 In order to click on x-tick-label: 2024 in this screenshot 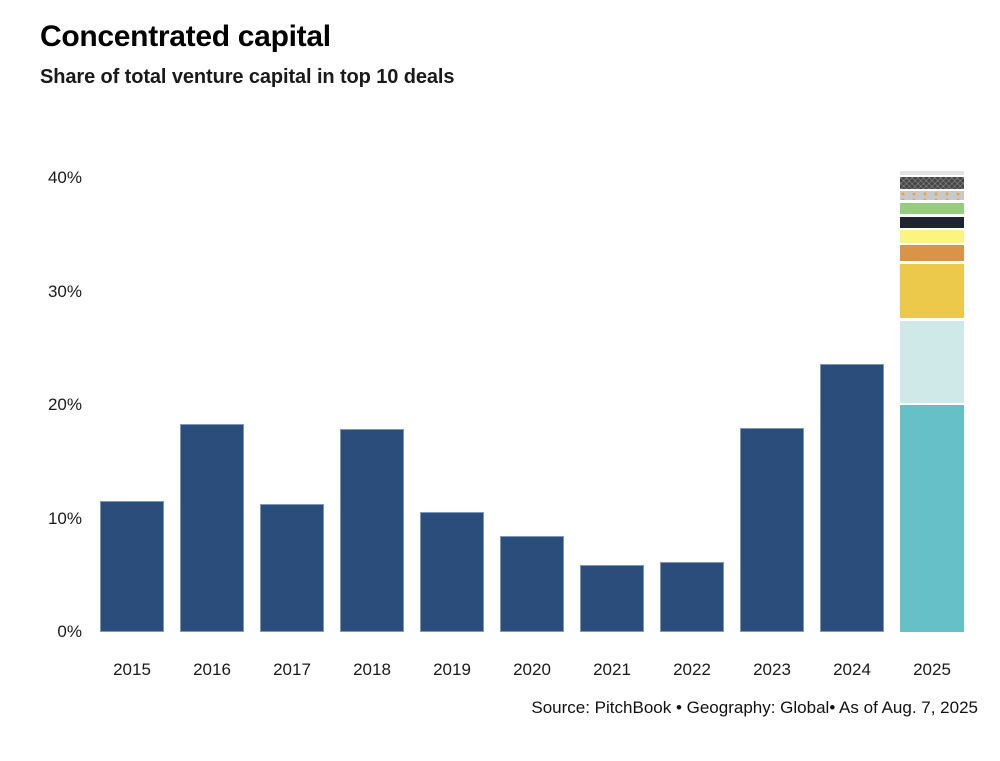, I will do `click(852, 669)`.